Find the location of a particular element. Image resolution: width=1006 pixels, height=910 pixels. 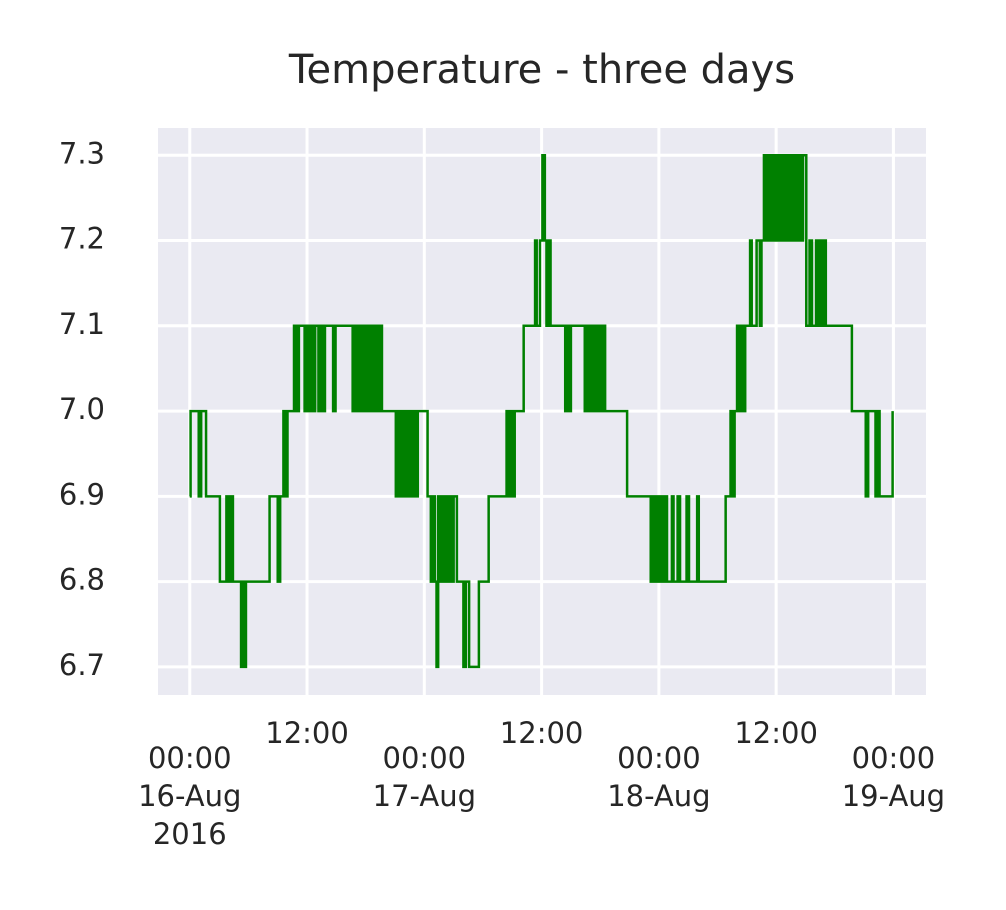

y-tick-label: 6.8 is located at coordinates (82, 580).